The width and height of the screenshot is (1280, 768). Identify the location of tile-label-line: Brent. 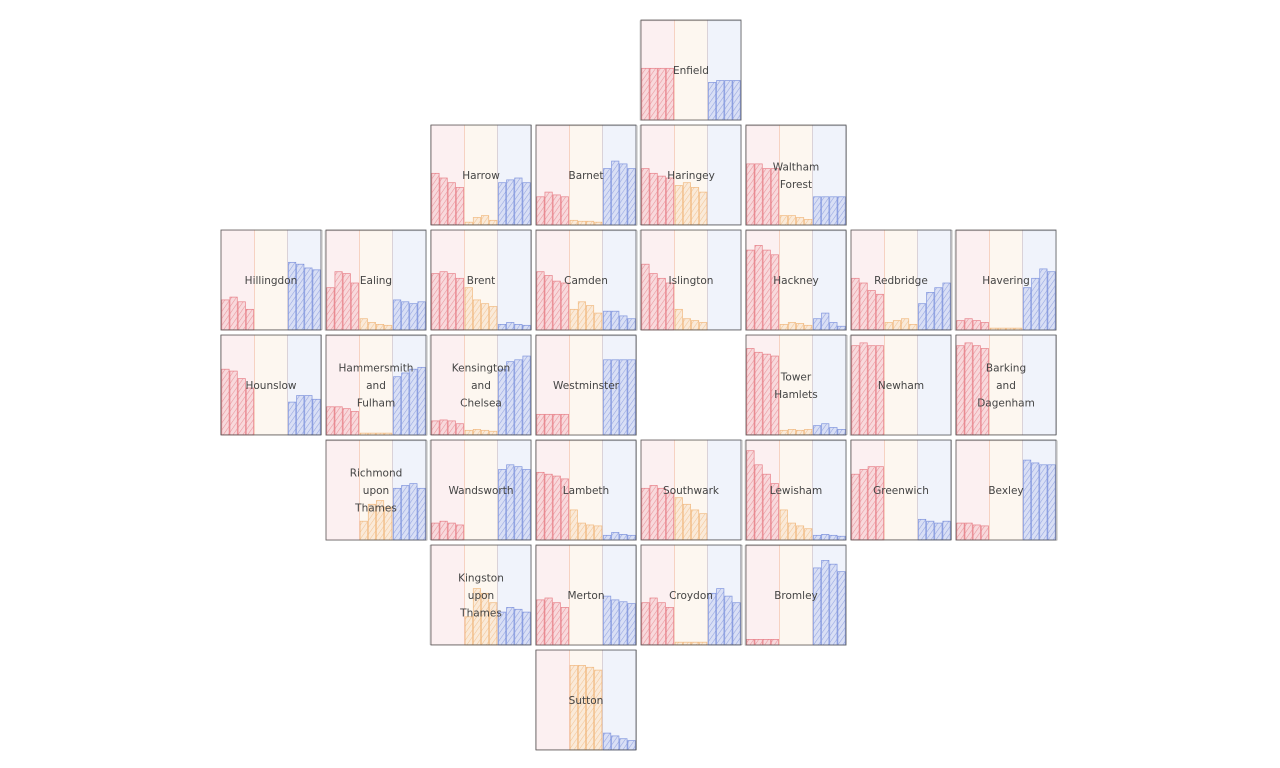
(481, 281).